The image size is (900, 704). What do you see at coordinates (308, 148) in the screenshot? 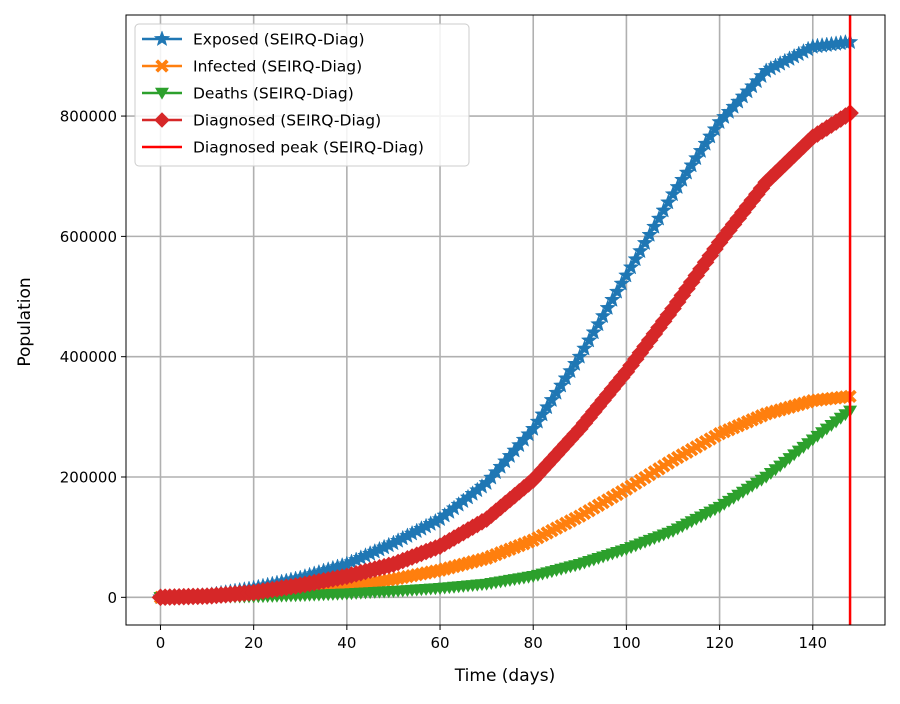
I see `legend-label: Diagnosed peak (SEIRQ-Diag)` at bounding box center [308, 148].